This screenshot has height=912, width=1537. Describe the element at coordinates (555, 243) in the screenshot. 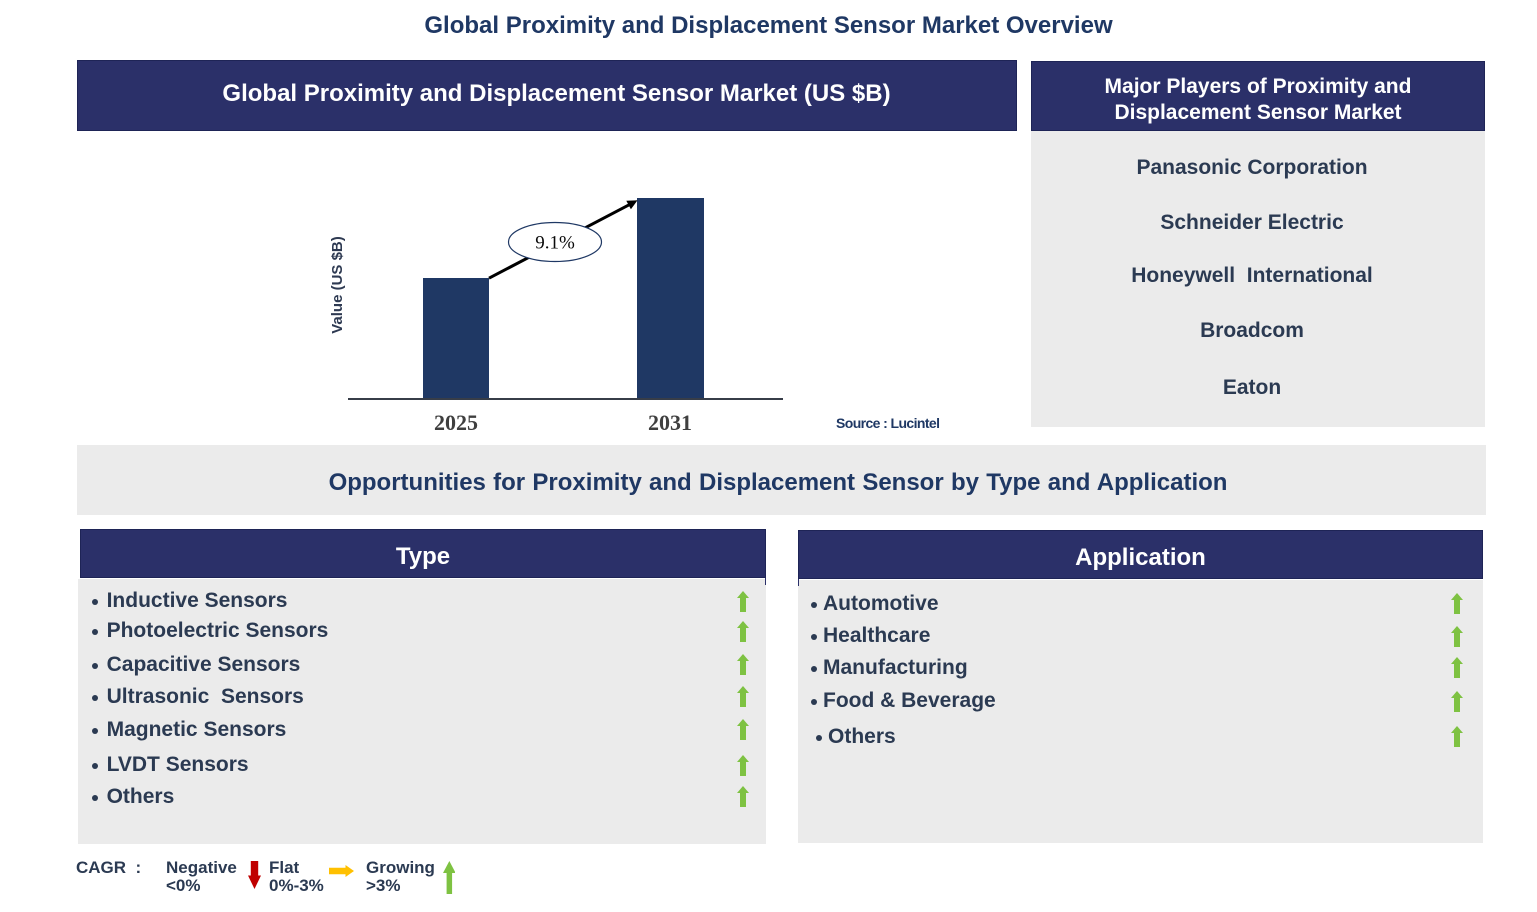

I see `svg-text: 9.1%` at that location.